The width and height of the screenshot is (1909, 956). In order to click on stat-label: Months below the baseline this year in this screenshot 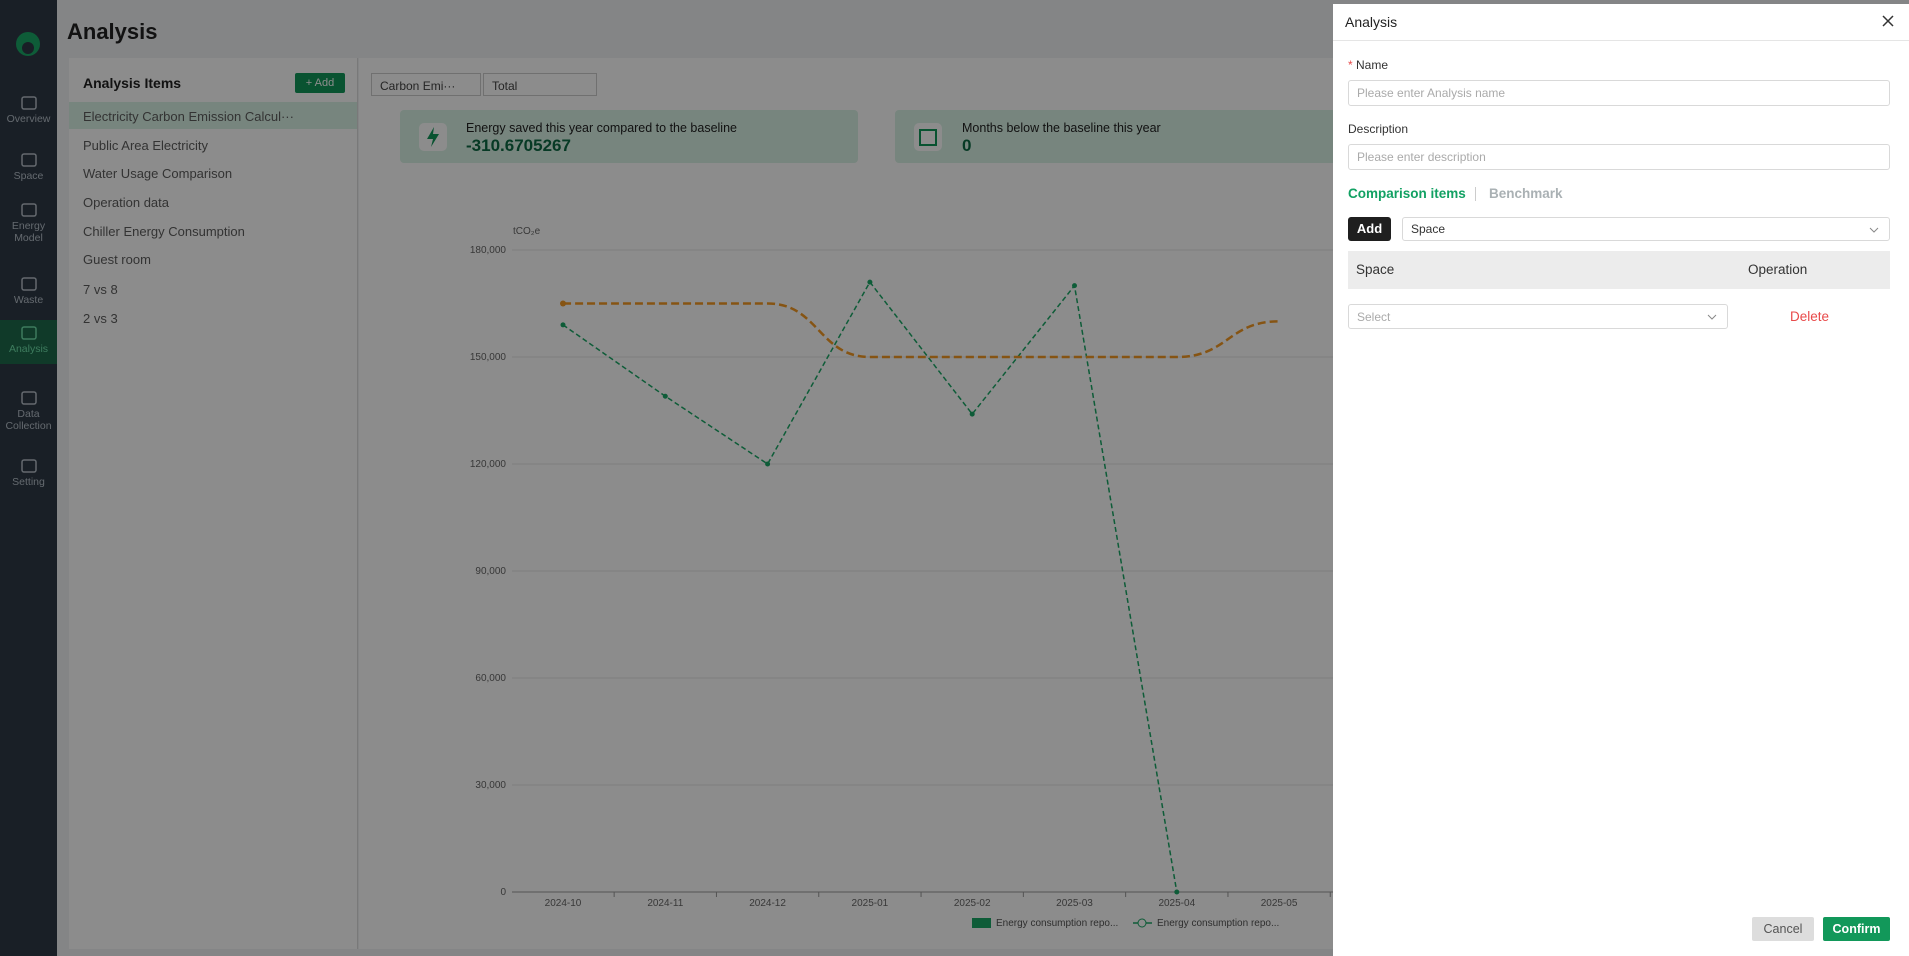, I will do `click(1061, 128)`.